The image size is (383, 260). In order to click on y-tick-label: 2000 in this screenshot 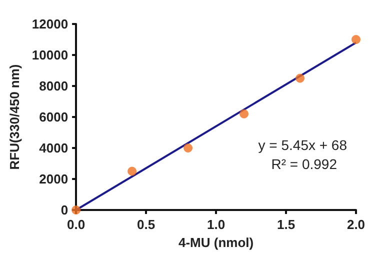, I will do `click(53, 179)`.